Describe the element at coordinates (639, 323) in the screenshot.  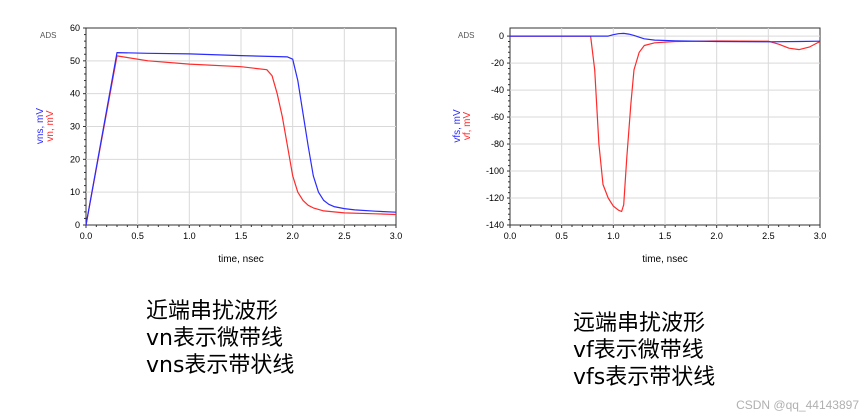
I see `right-caption-line-1: 远端串扰波形` at that location.